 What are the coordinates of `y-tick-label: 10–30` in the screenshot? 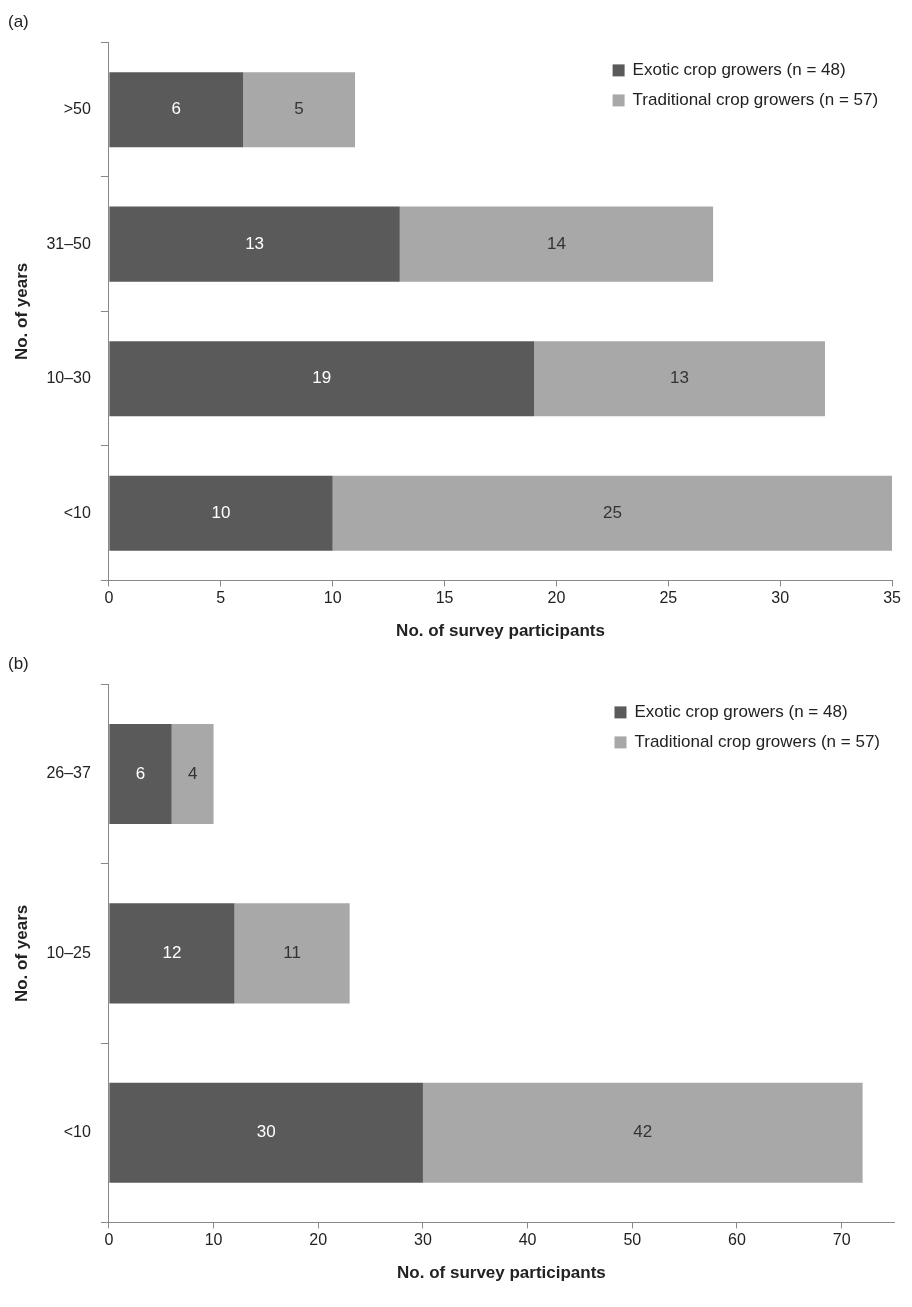 It's located at (68, 378).